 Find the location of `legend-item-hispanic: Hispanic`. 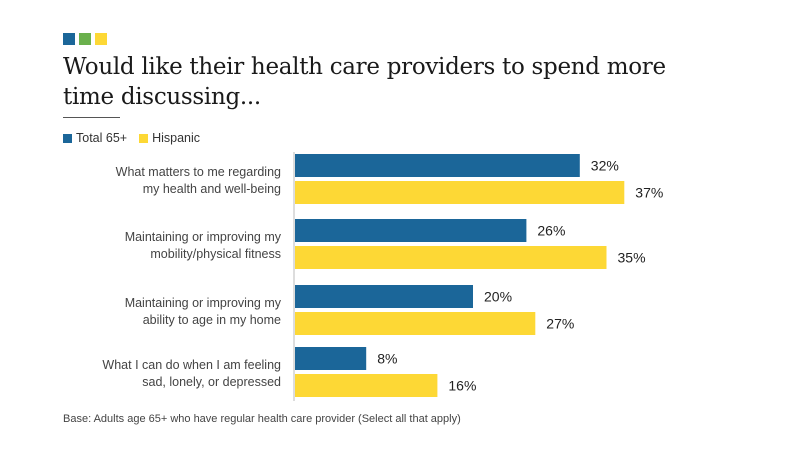

legend-item-hispanic: Hispanic is located at coordinates (169, 138).